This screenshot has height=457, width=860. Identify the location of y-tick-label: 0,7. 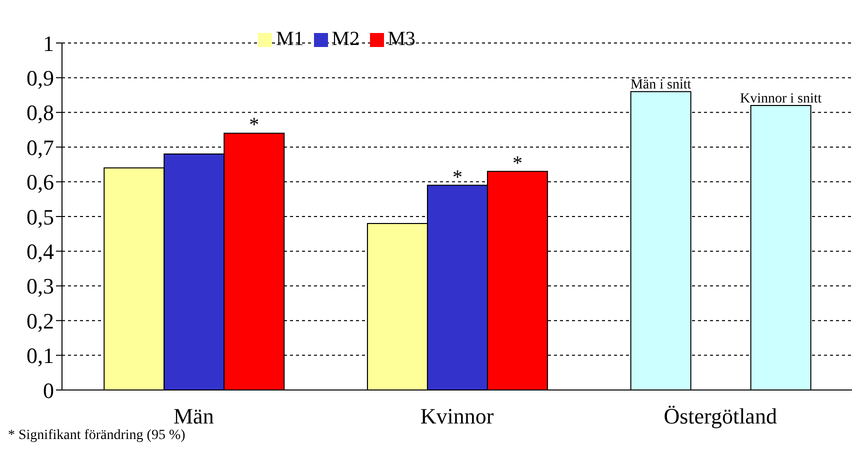
(40, 147).